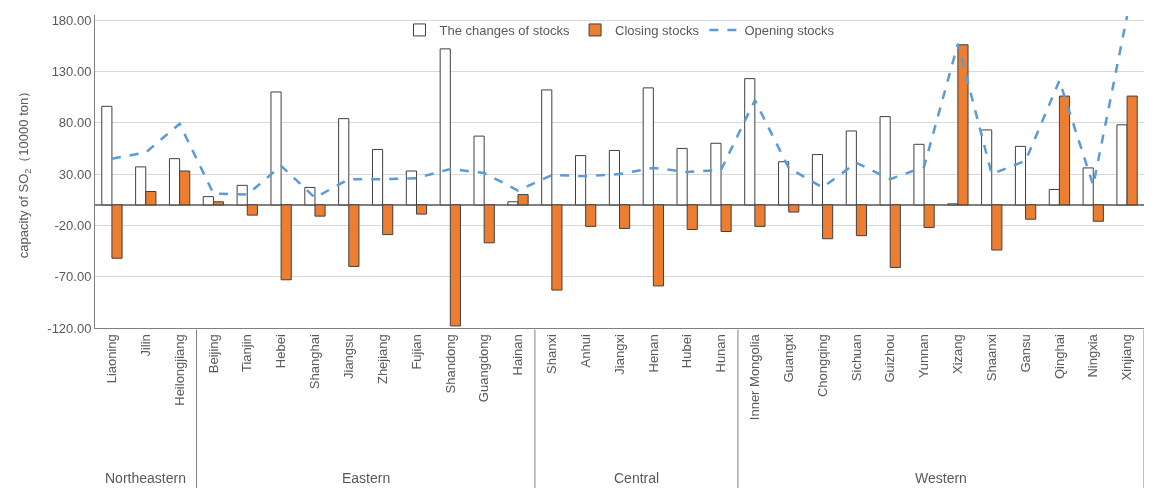 Image resolution: width=1159 pixels, height=488 pixels. Describe the element at coordinates (619, 354) in the screenshot. I see `x-tick-label: Jiangxi` at that location.